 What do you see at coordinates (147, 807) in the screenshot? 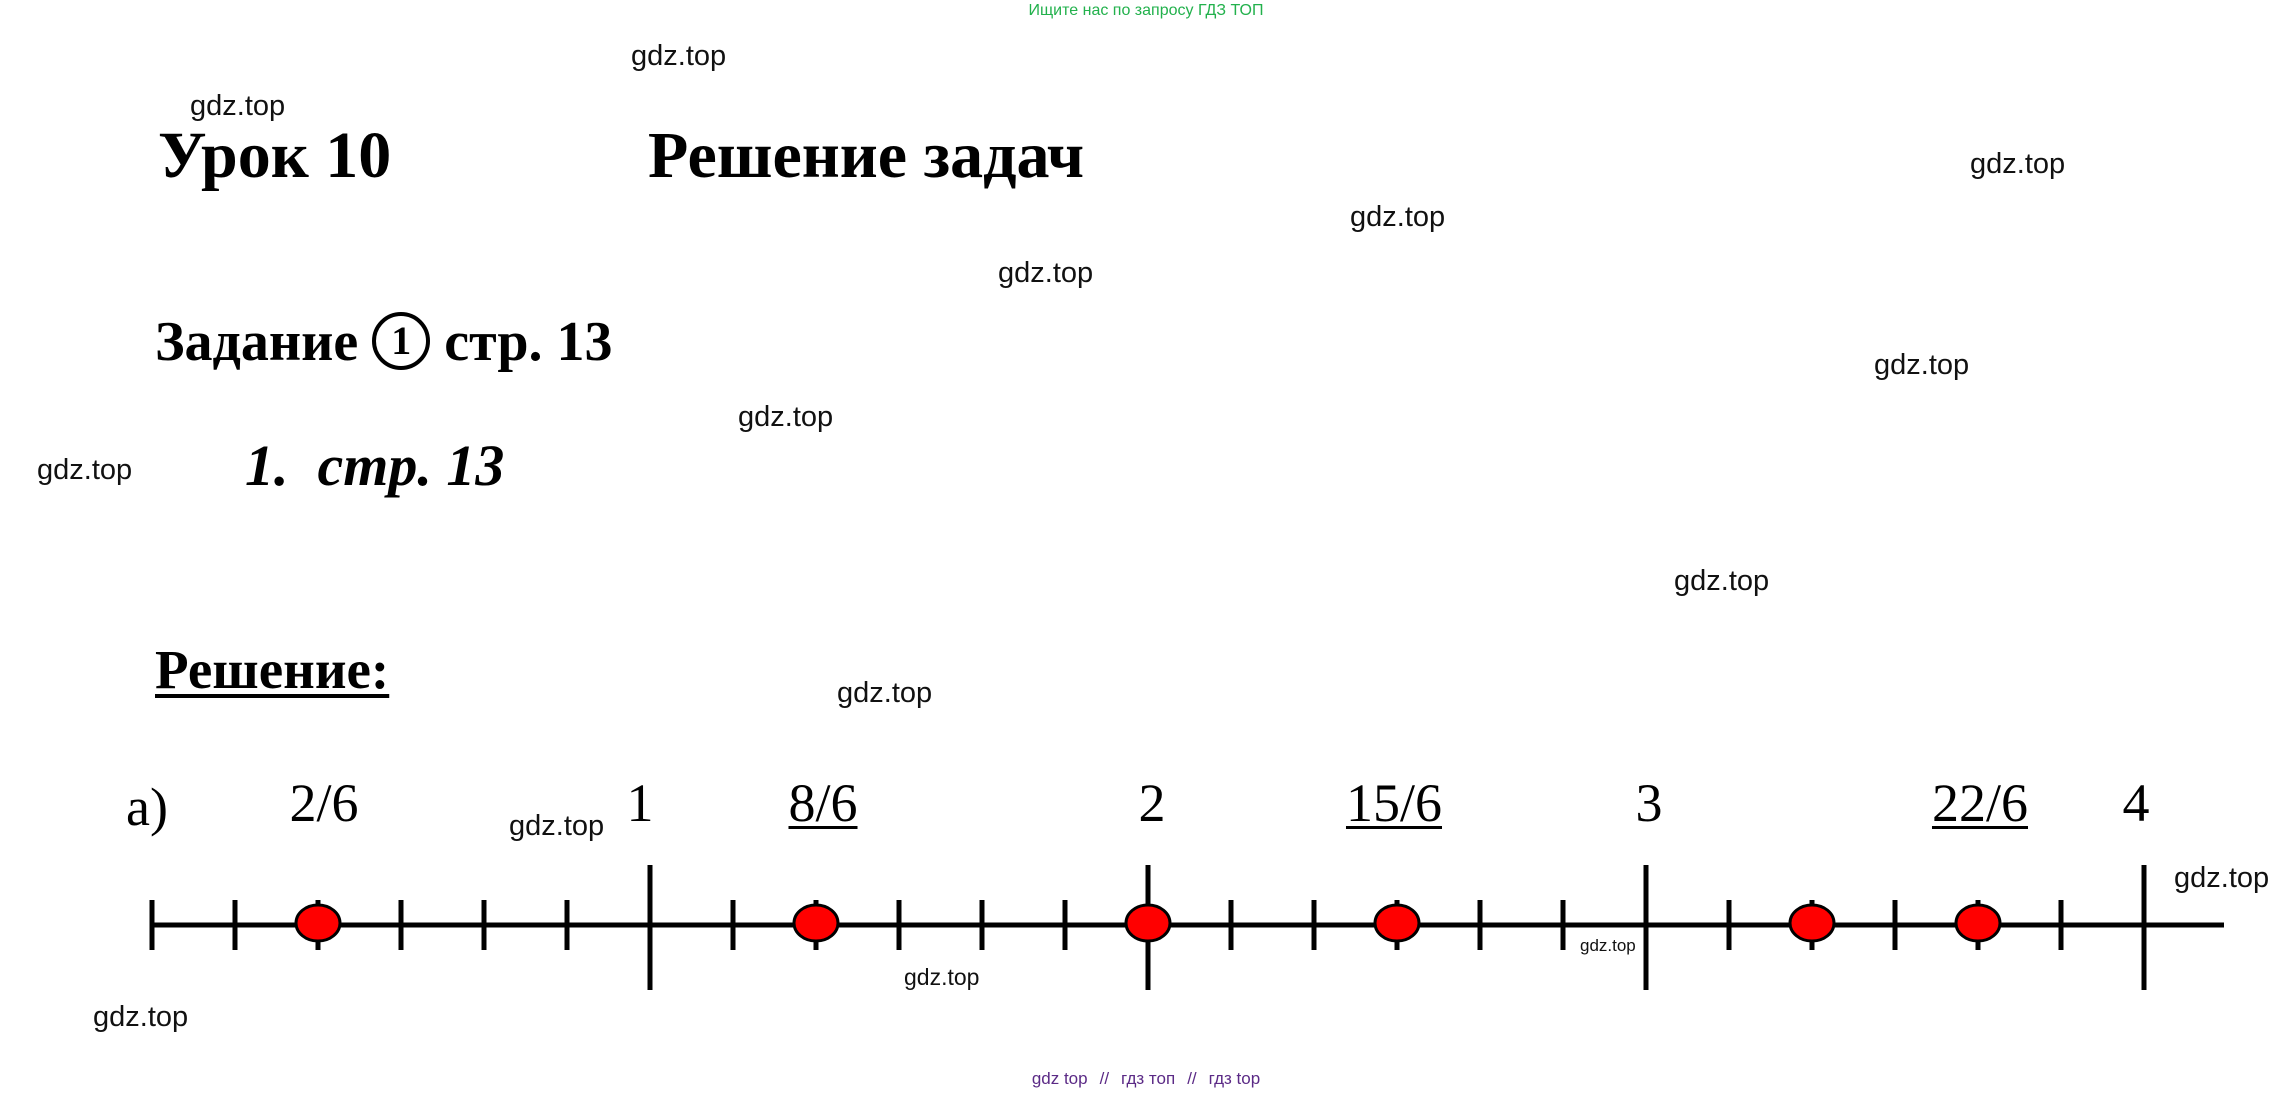
I see `part-label: а)` at bounding box center [147, 807].